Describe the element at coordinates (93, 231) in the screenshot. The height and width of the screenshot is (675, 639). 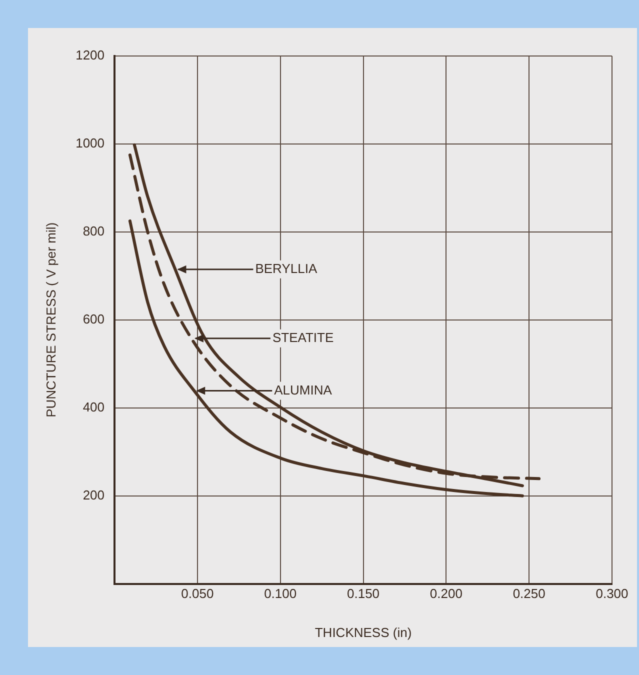
I see `y-tick-label: 800` at that location.